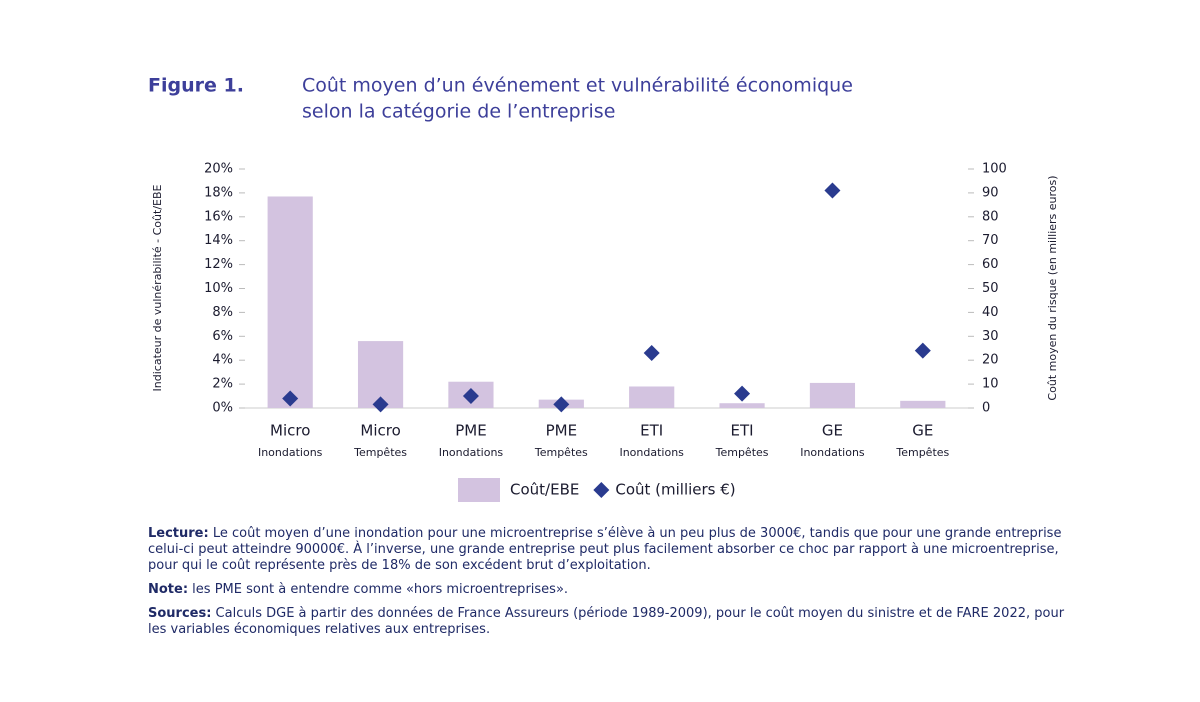 The height and width of the screenshot is (702, 1200). Describe the element at coordinates (994, 169) in the screenshot. I see `y2-tick-label: 100` at that location.